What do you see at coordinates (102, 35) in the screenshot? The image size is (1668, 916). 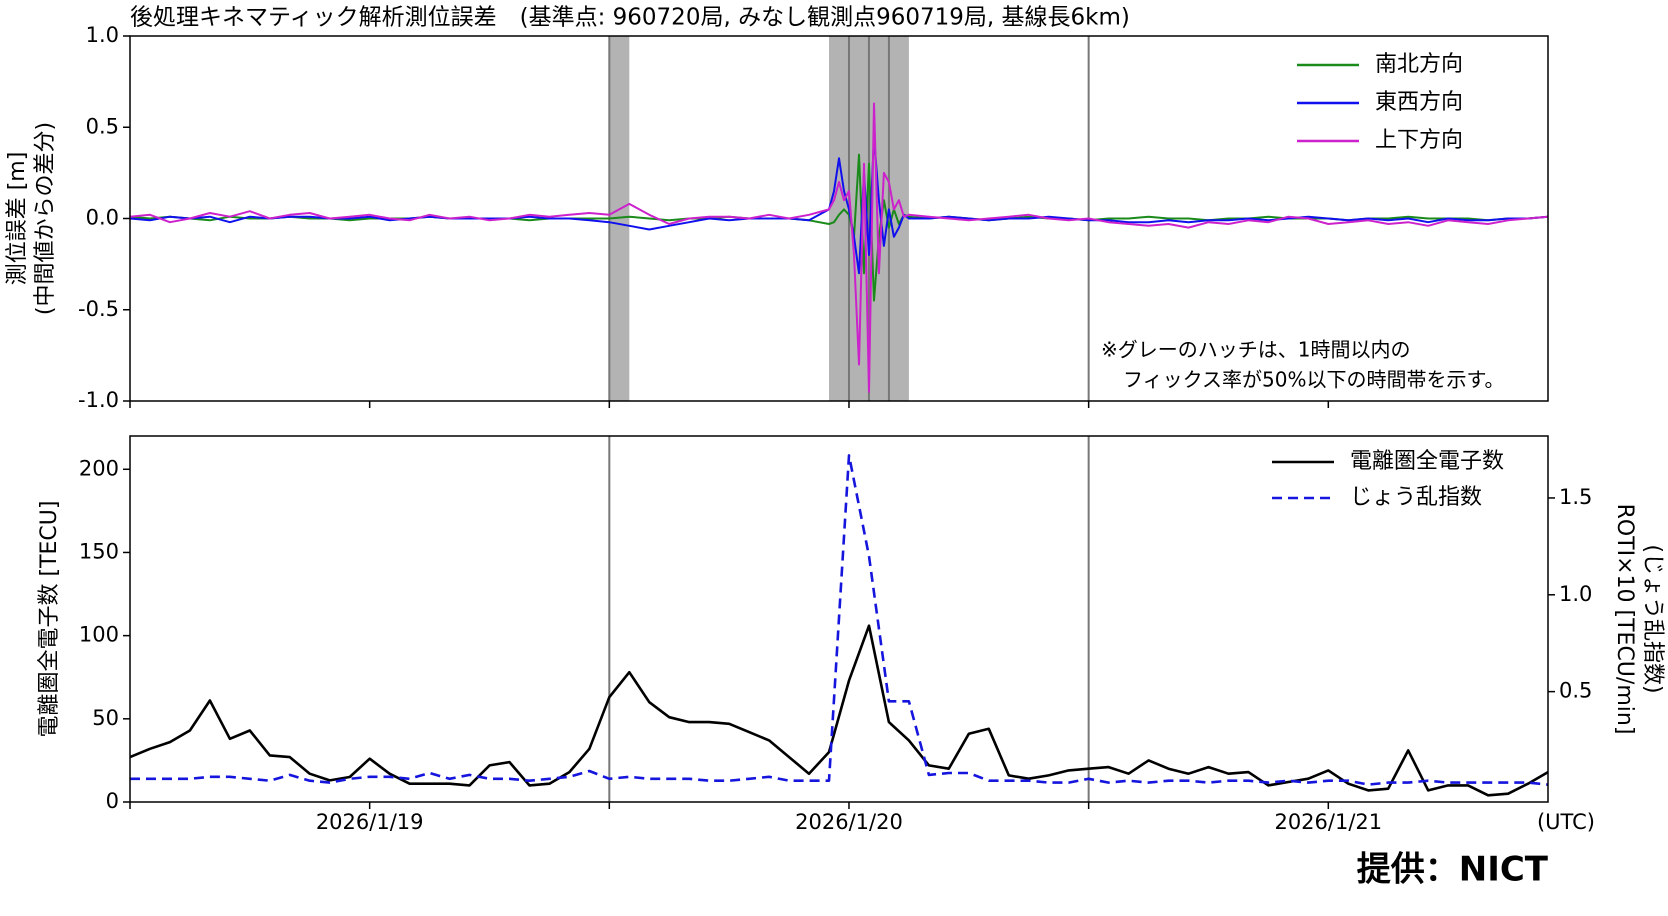 I see `y-tick-label: 1.0` at bounding box center [102, 35].